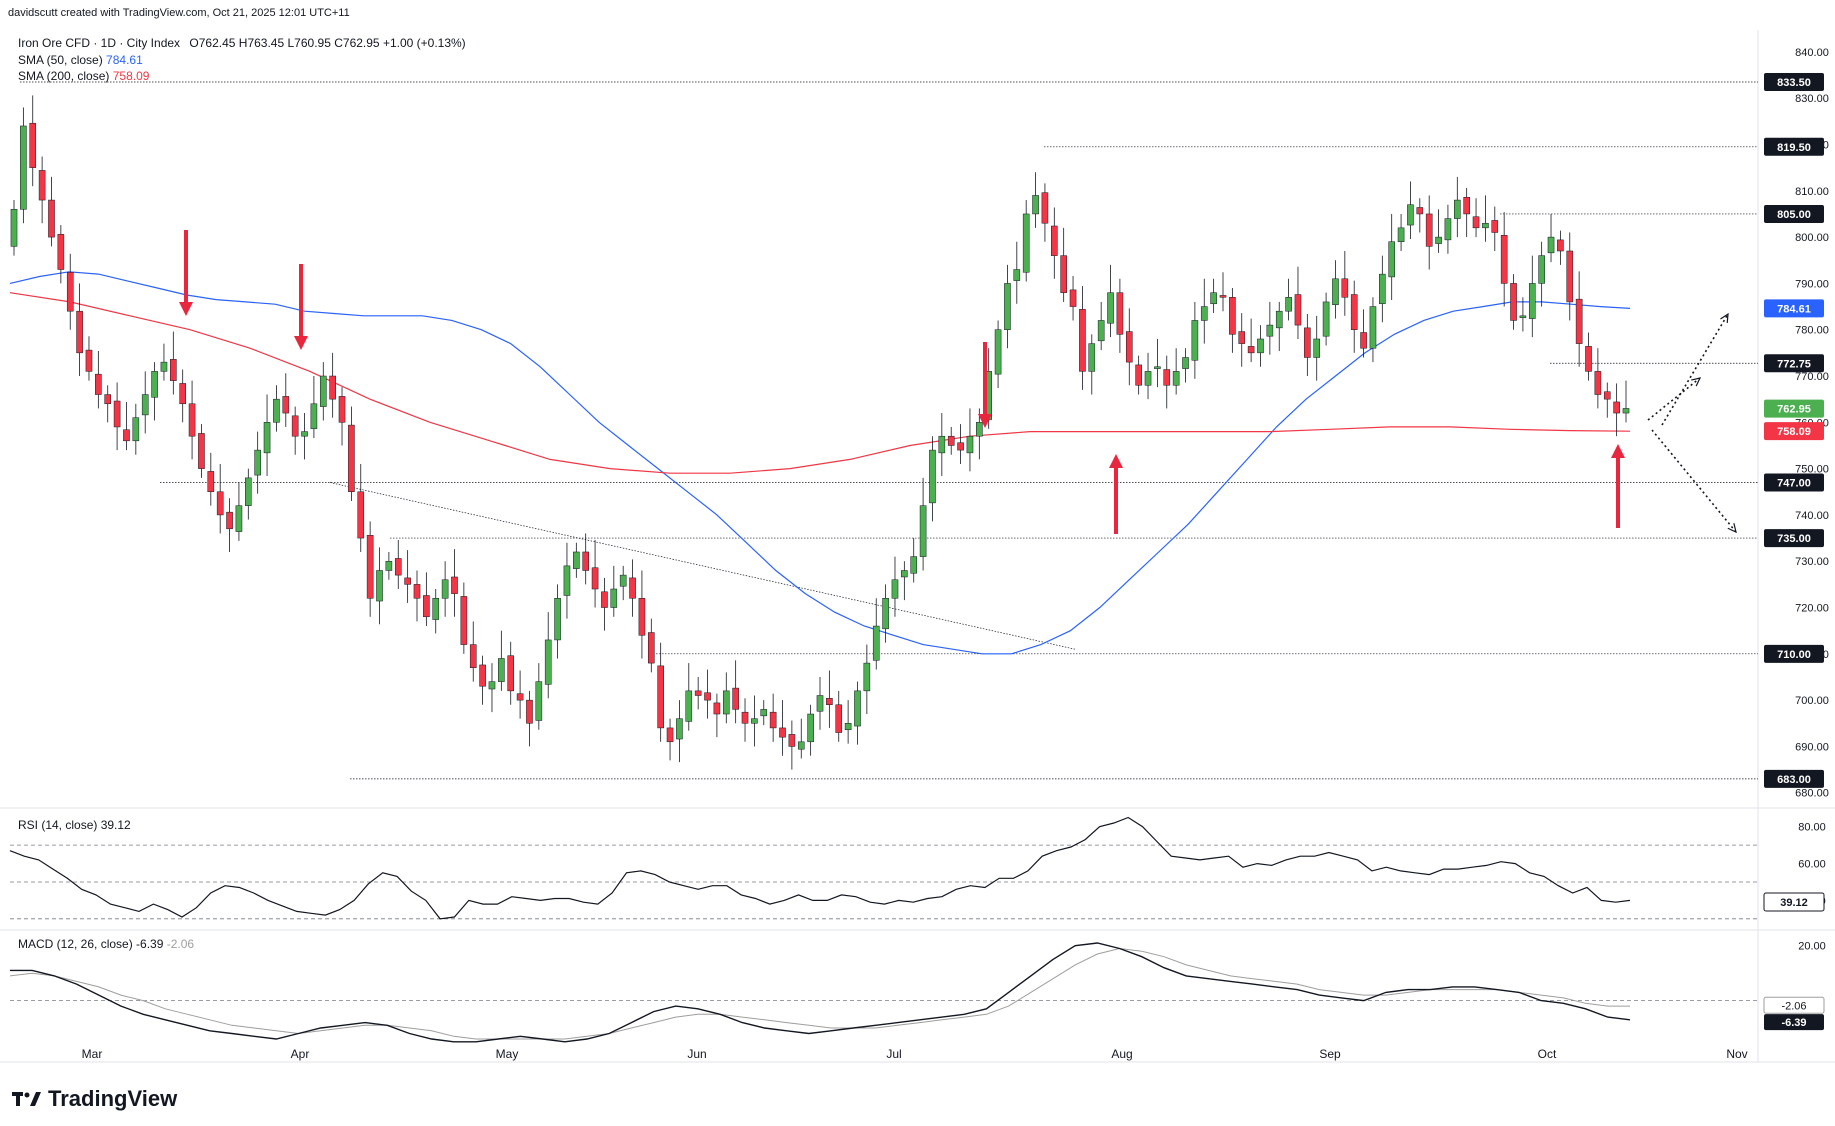  I want to click on macd-legend: MACD (12, 26, close) -6.39 -2.06, so click(106, 944).